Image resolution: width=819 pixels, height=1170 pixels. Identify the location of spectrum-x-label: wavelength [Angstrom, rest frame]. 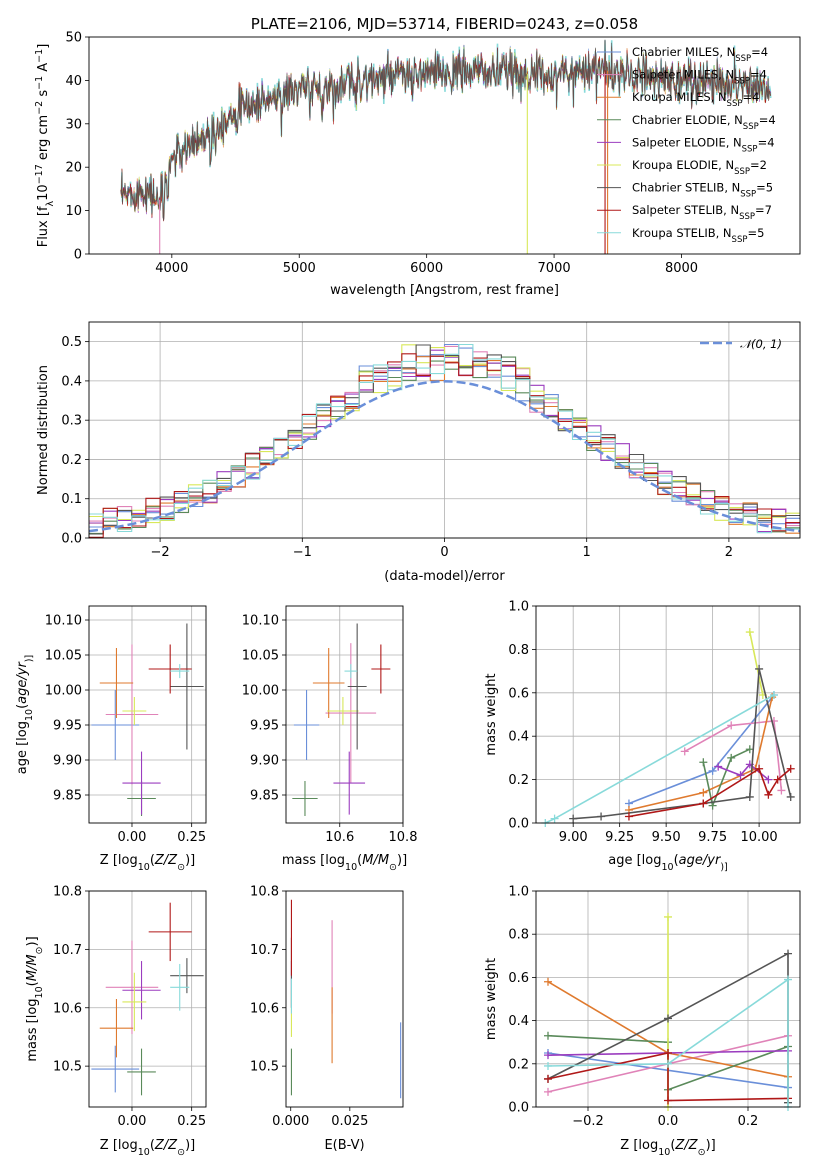
(444, 290).